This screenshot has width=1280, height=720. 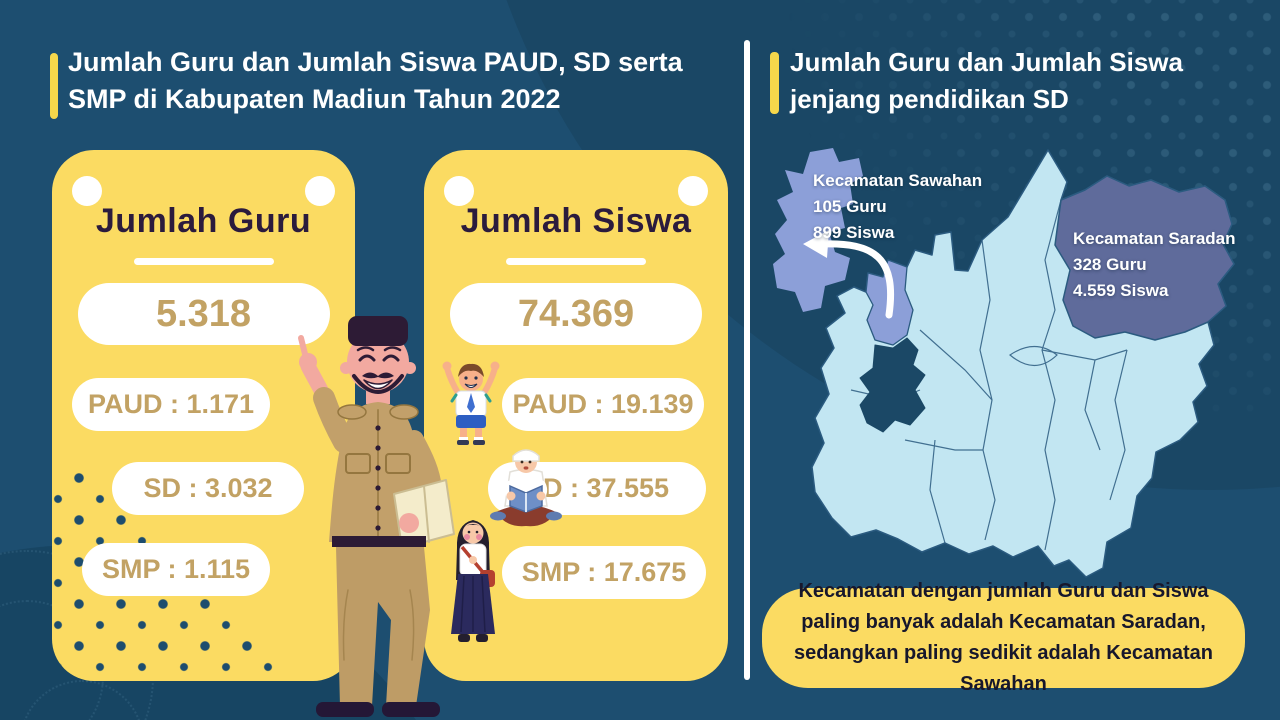 What do you see at coordinates (171, 404) in the screenshot?
I see `guru-paud-value: PAUD : 1.171` at bounding box center [171, 404].